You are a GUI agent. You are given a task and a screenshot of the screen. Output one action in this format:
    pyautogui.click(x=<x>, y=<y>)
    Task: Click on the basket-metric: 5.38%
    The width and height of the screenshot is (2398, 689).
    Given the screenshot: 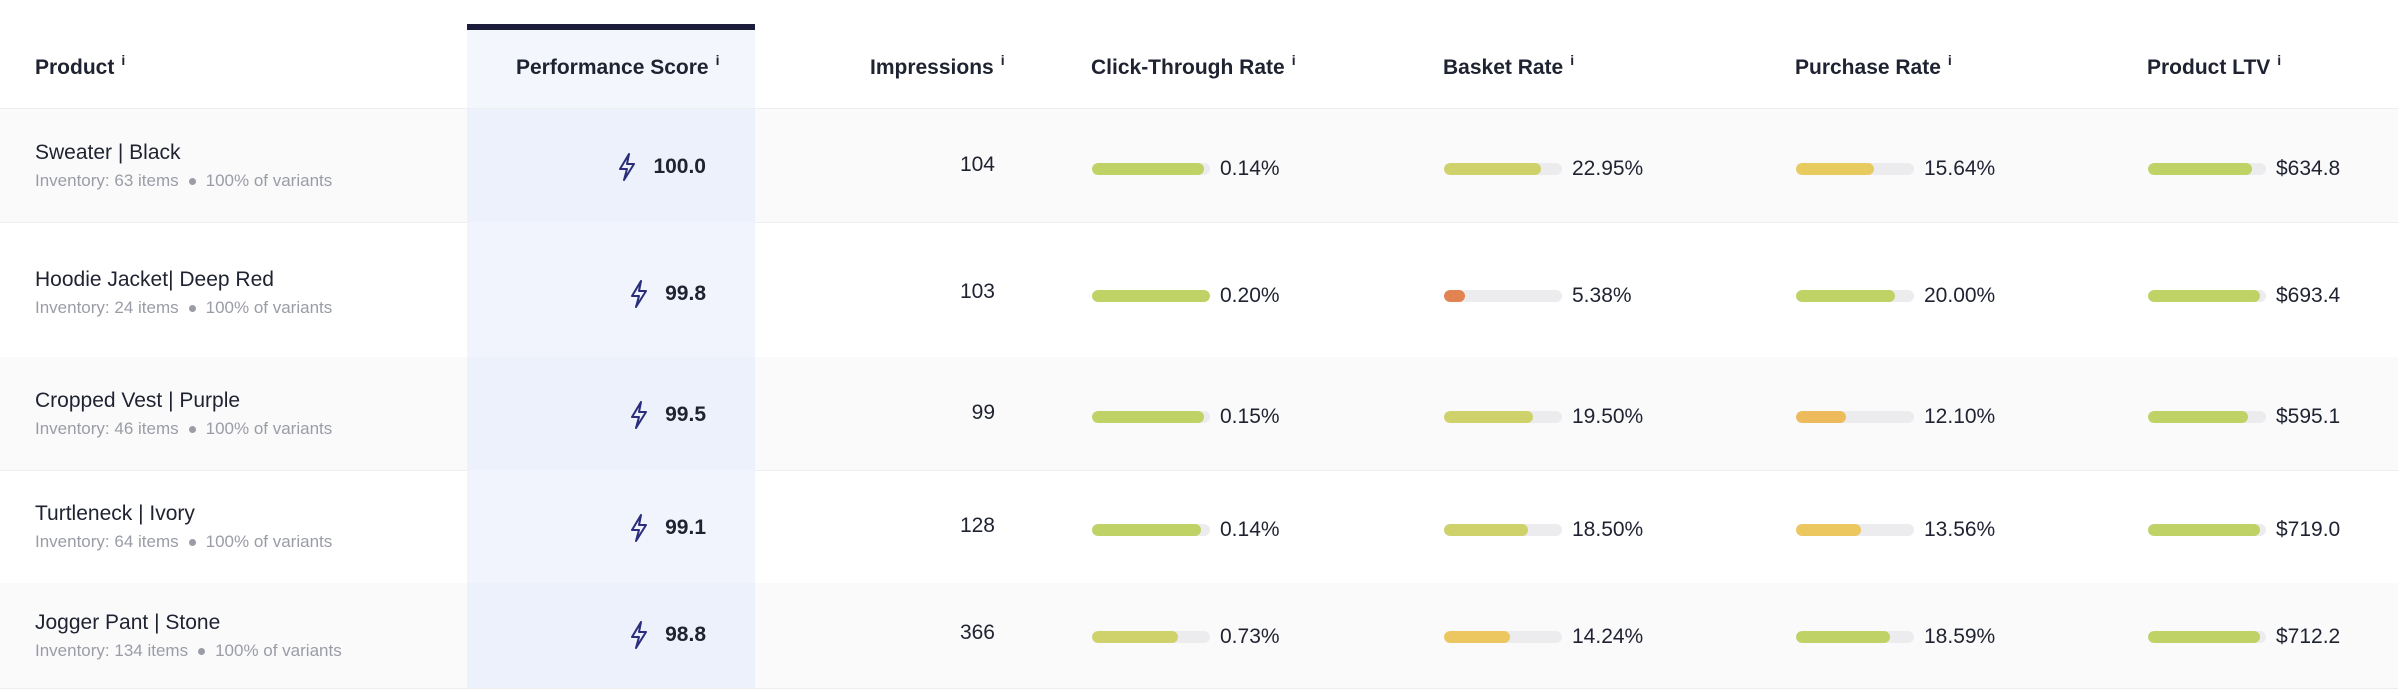 What is the action you would take?
    pyautogui.click(x=1538, y=296)
    